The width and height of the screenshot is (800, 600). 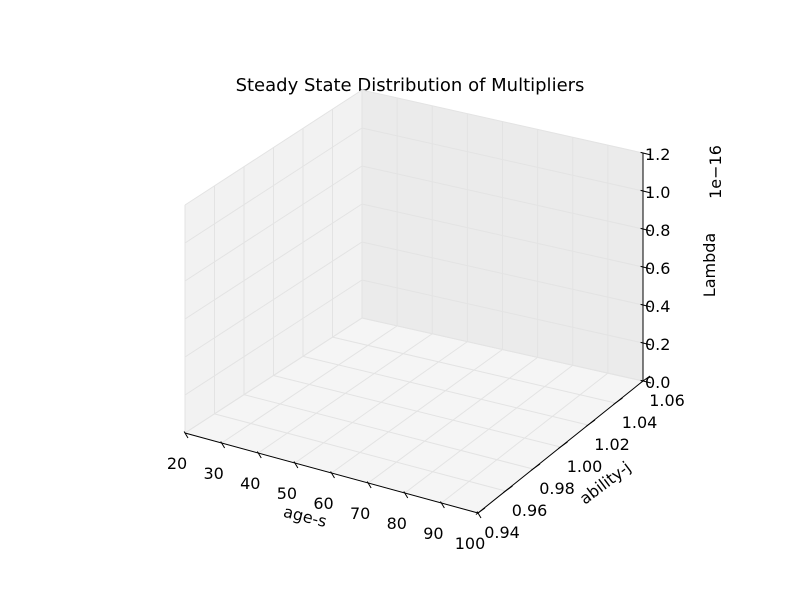 I want to click on x-tick-label: 60, so click(x=323, y=503).